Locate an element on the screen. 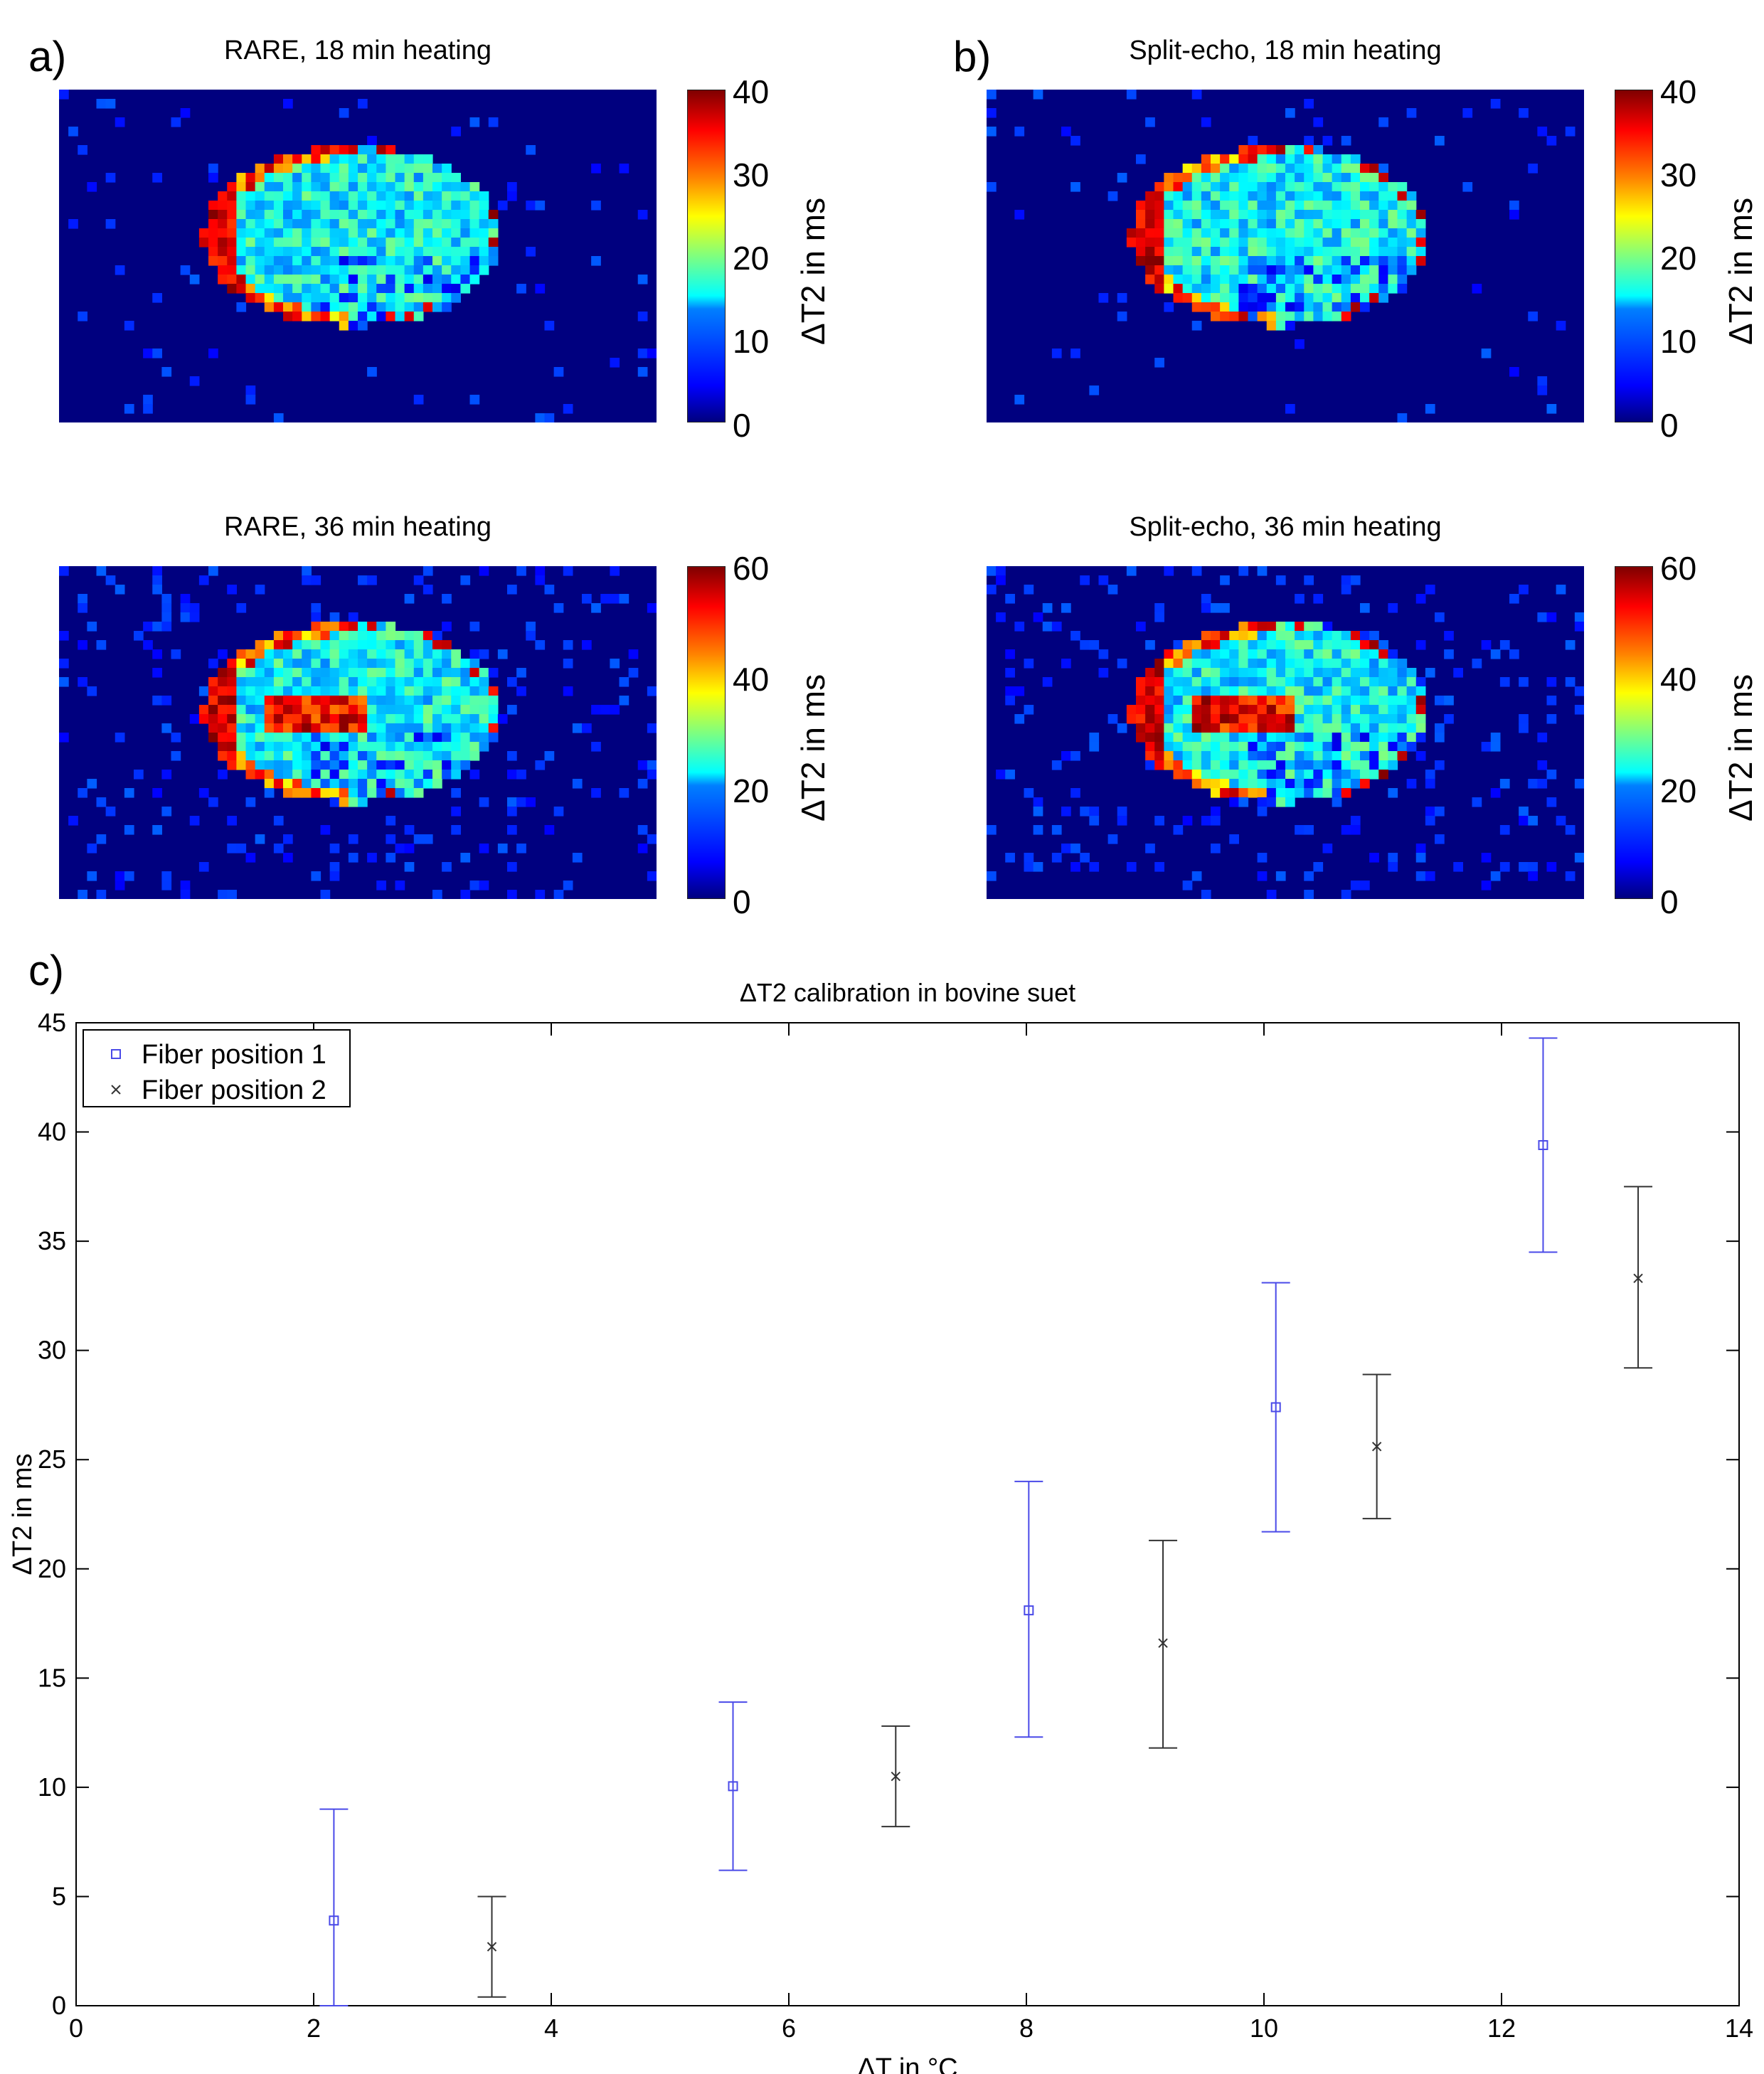  x-tick-label: 6 is located at coordinates (789, 2029).